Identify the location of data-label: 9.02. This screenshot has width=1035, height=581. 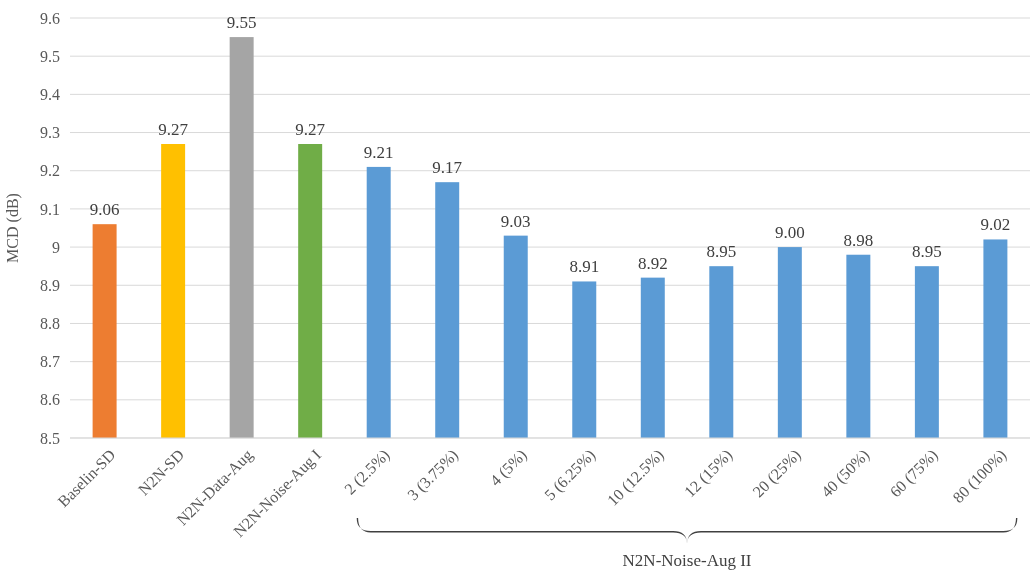
(995, 225).